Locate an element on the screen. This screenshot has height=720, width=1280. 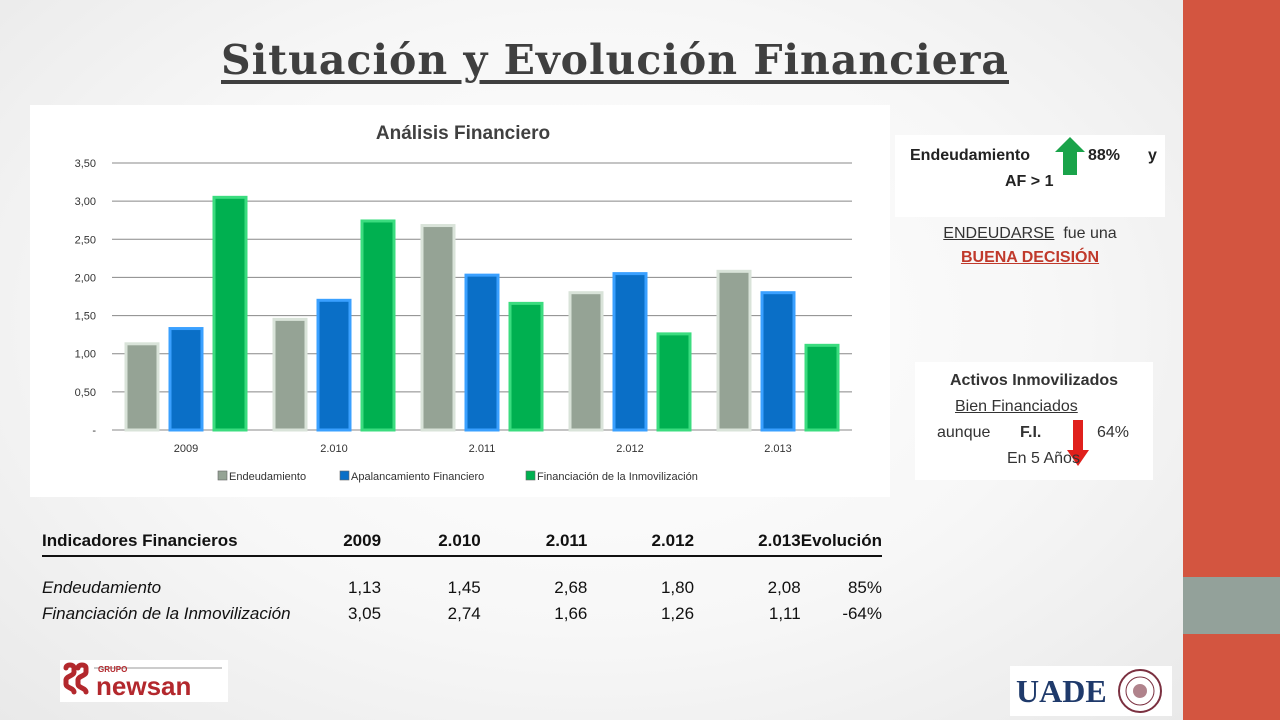
table-header: 2.013 is located at coordinates (747, 542).